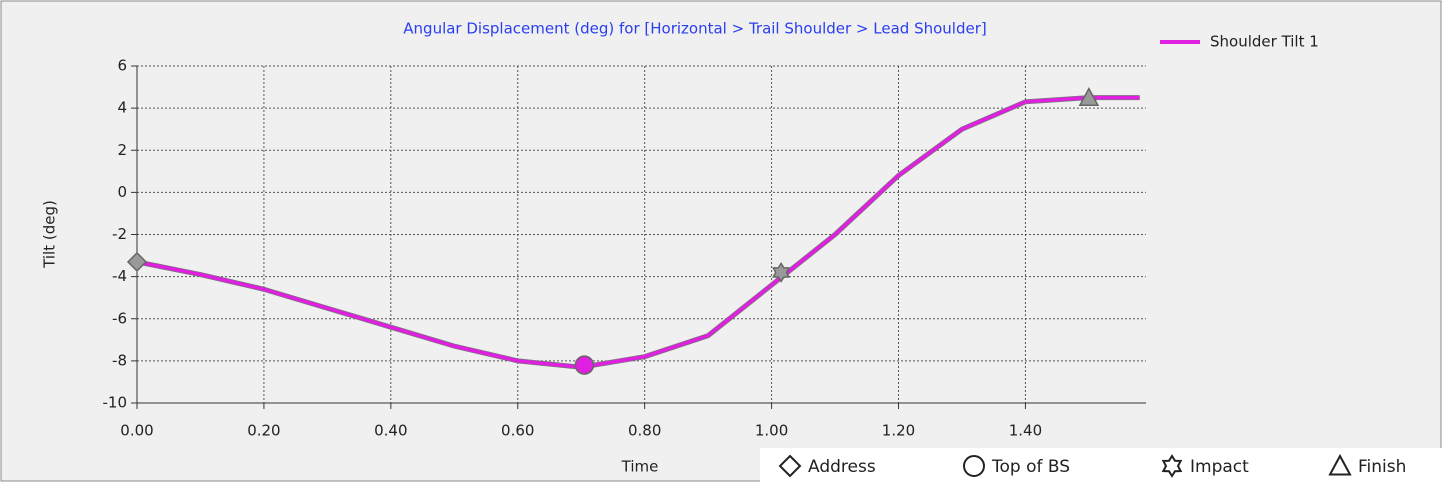  What do you see at coordinates (122, 66) in the screenshot?
I see `y-tick-label: 6` at bounding box center [122, 66].